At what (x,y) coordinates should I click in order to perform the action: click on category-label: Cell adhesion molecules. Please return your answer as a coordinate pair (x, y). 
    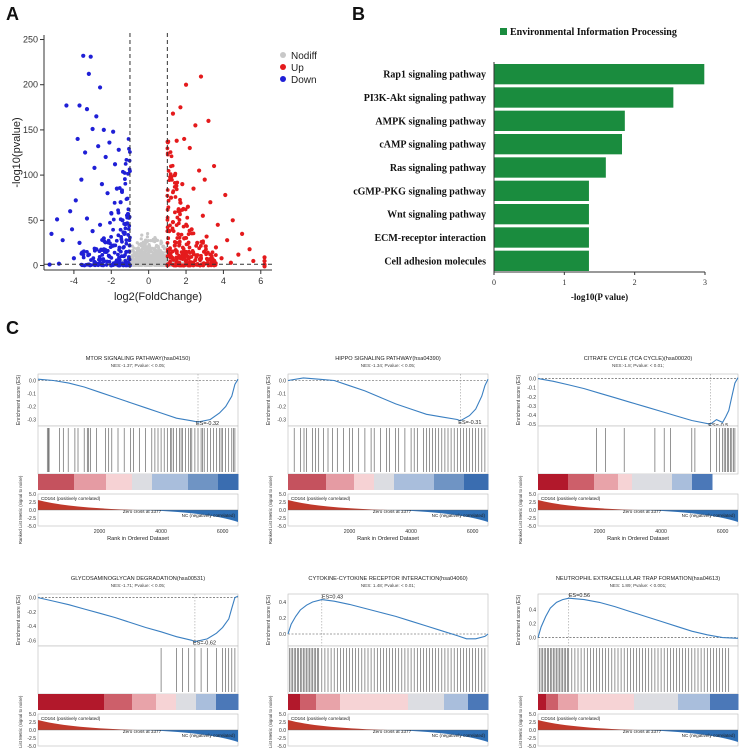
    Looking at the image, I should click on (435, 261).